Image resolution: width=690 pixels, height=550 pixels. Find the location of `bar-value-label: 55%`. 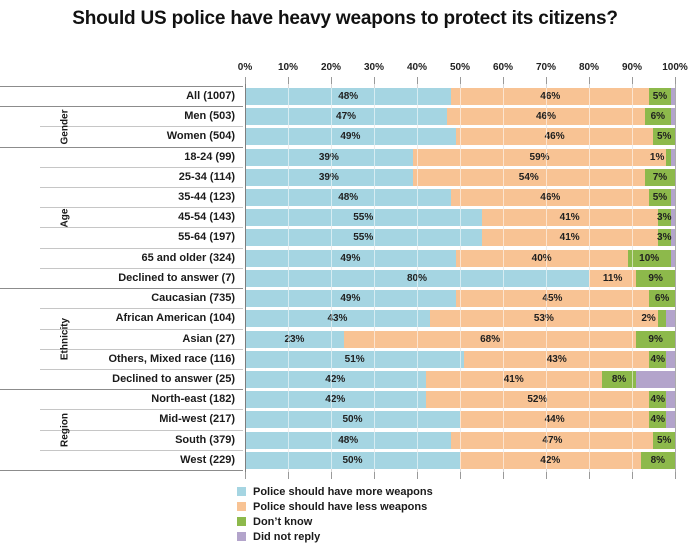

bar-value-label: 55% is located at coordinates (363, 238).